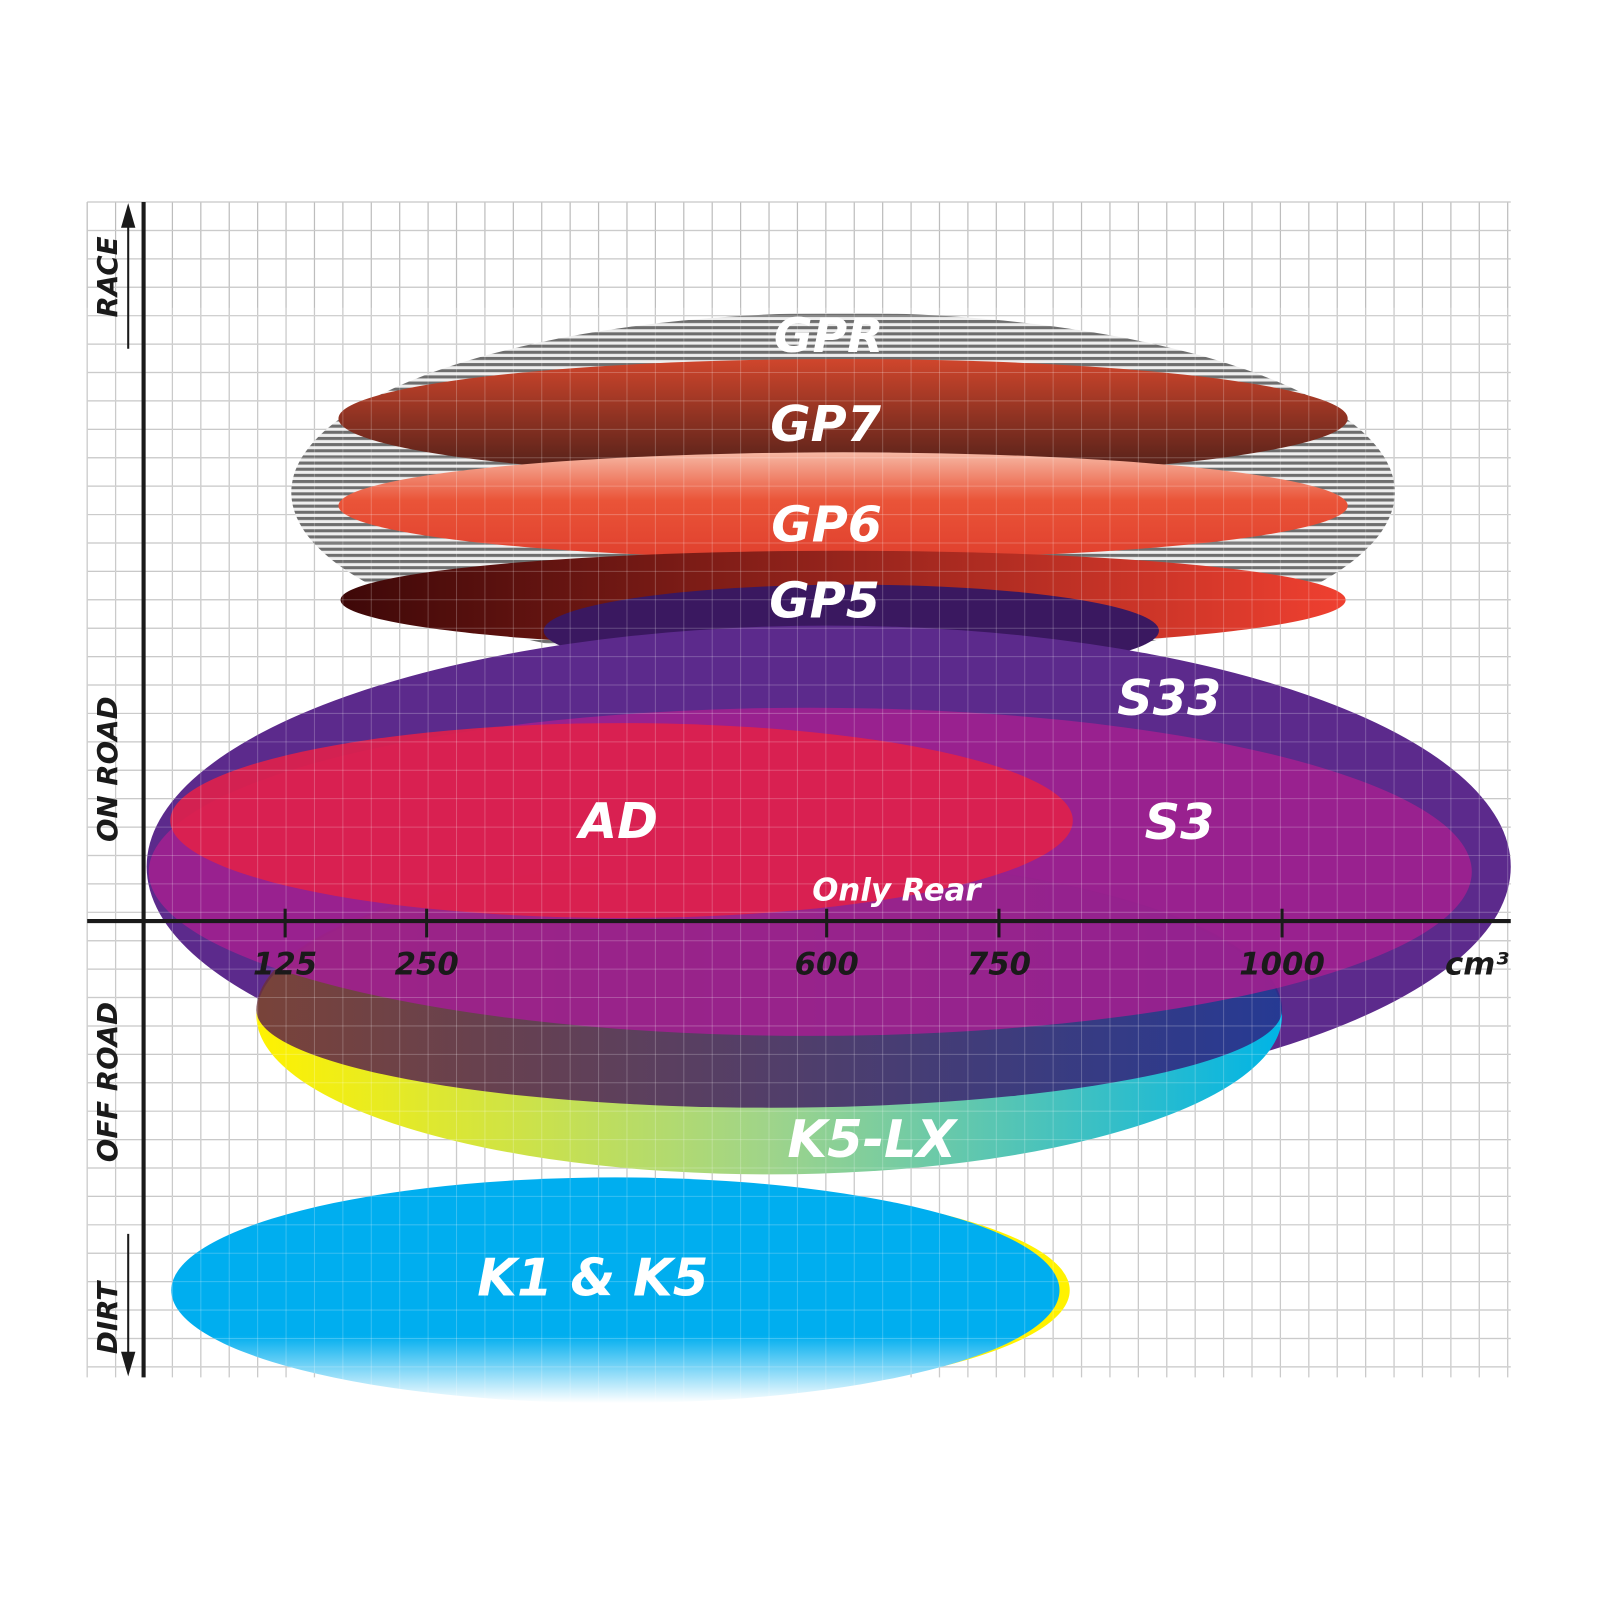 The height and width of the screenshot is (1600, 1600). What do you see at coordinates (1180, 822) in the screenshot?
I see `label-s3: S3` at bounding box center [1180, 822].